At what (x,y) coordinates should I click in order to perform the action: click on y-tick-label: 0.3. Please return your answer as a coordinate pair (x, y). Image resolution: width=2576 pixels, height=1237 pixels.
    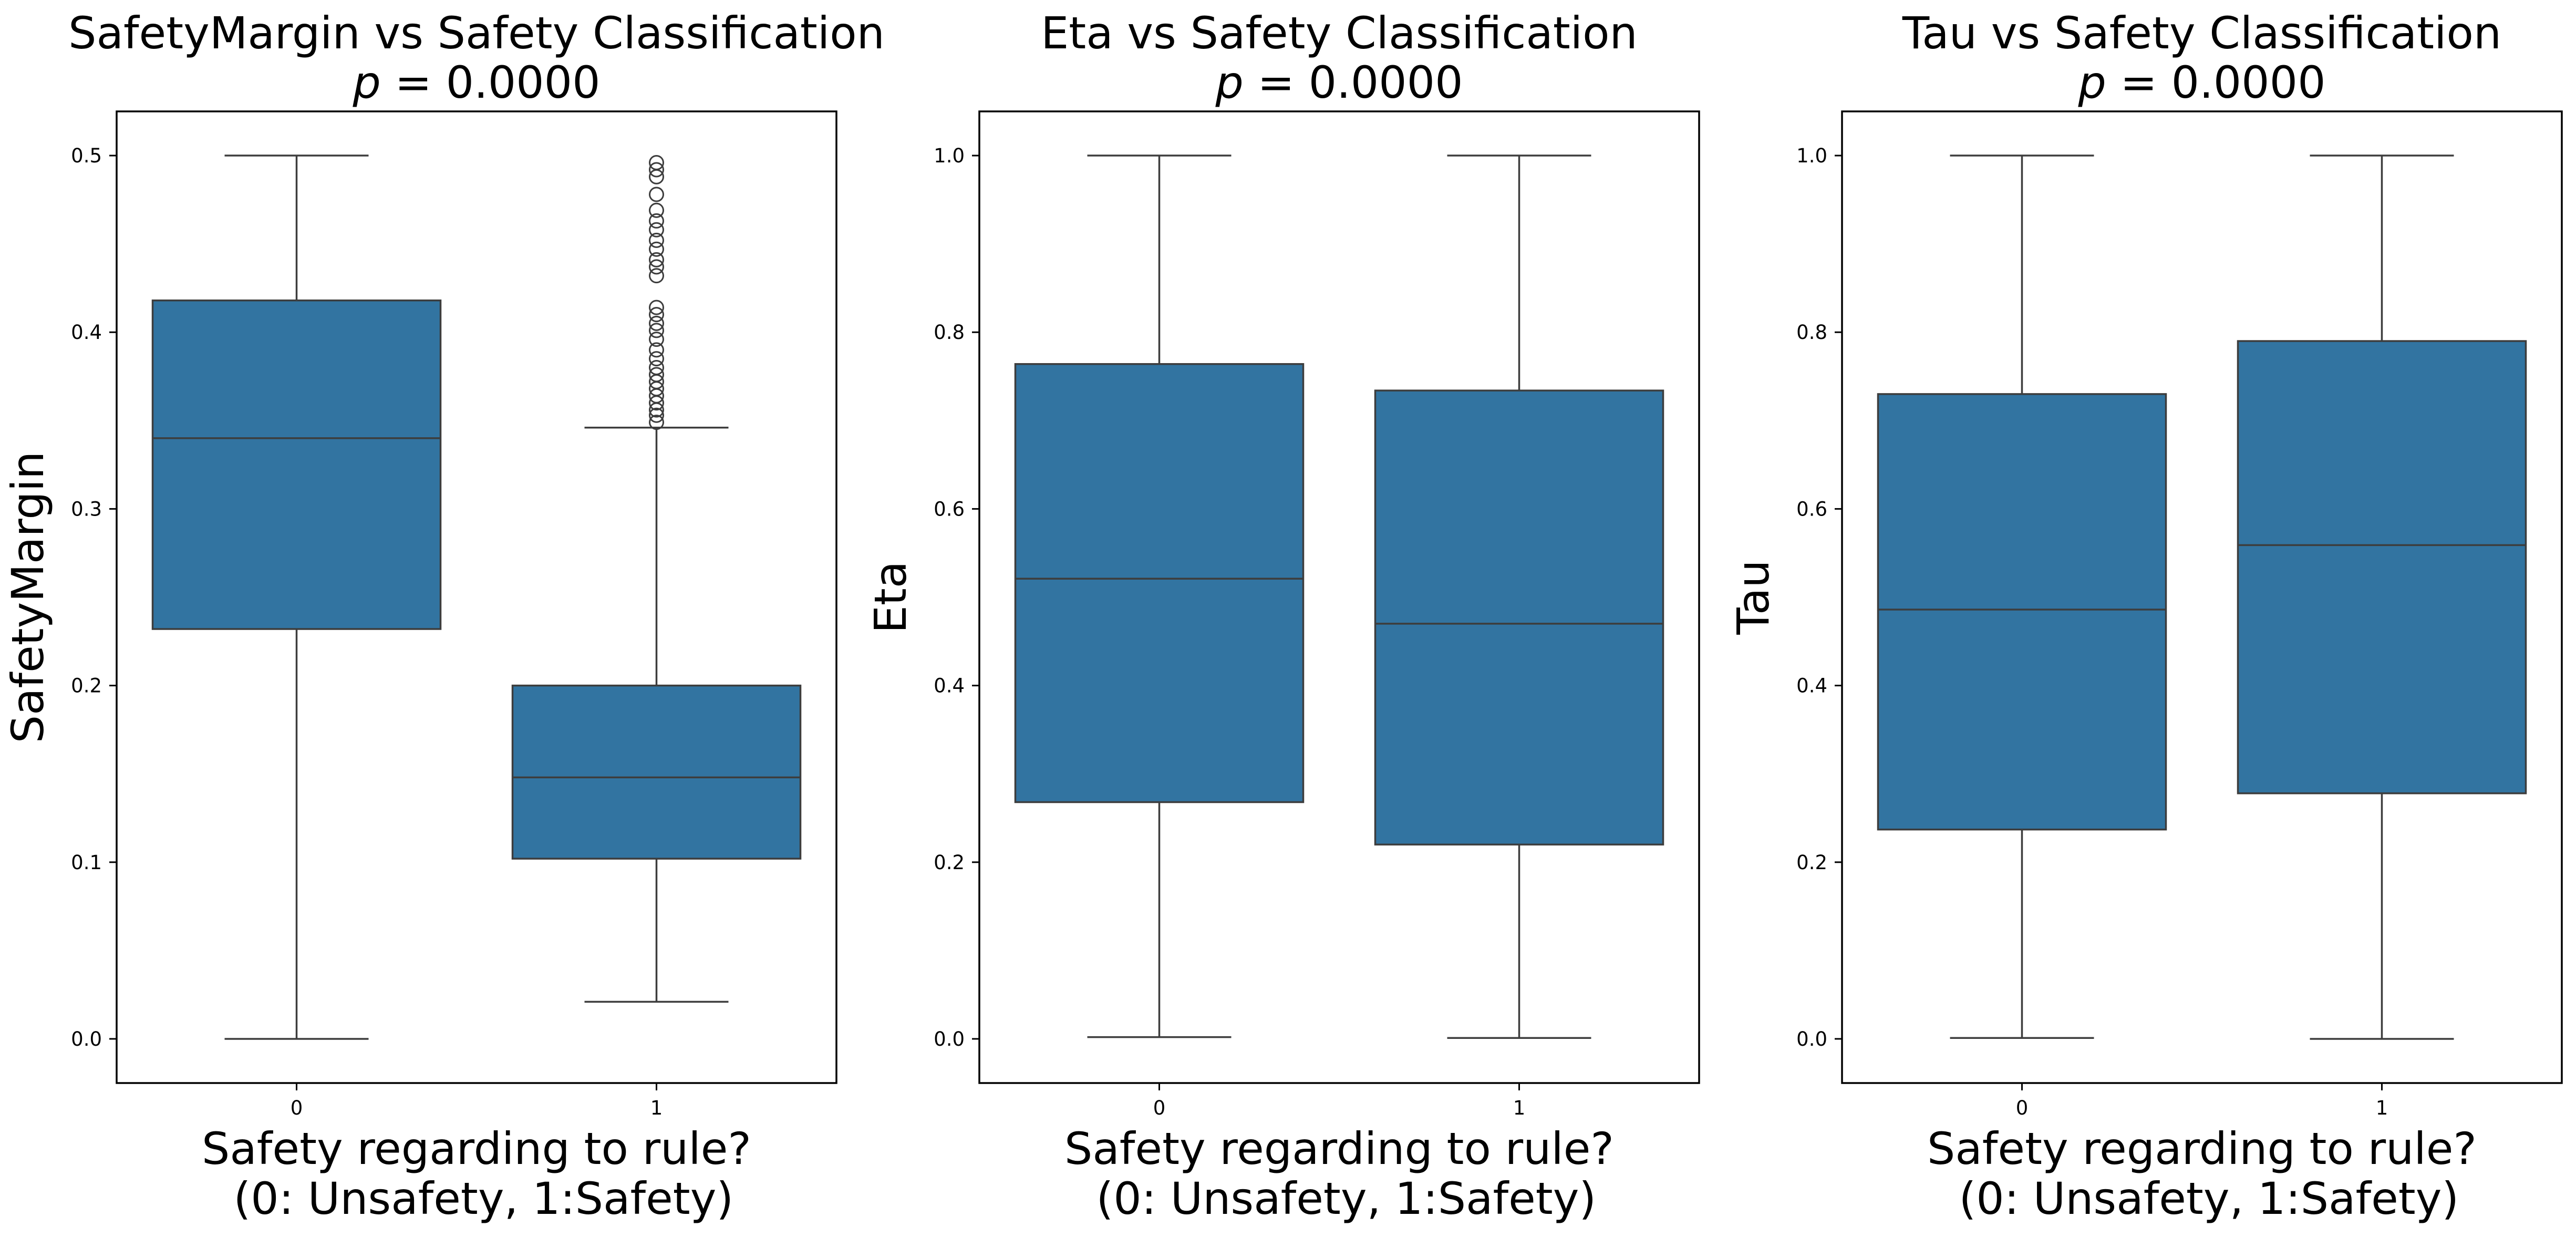
    Looking at the image, I should click on (86, 509).